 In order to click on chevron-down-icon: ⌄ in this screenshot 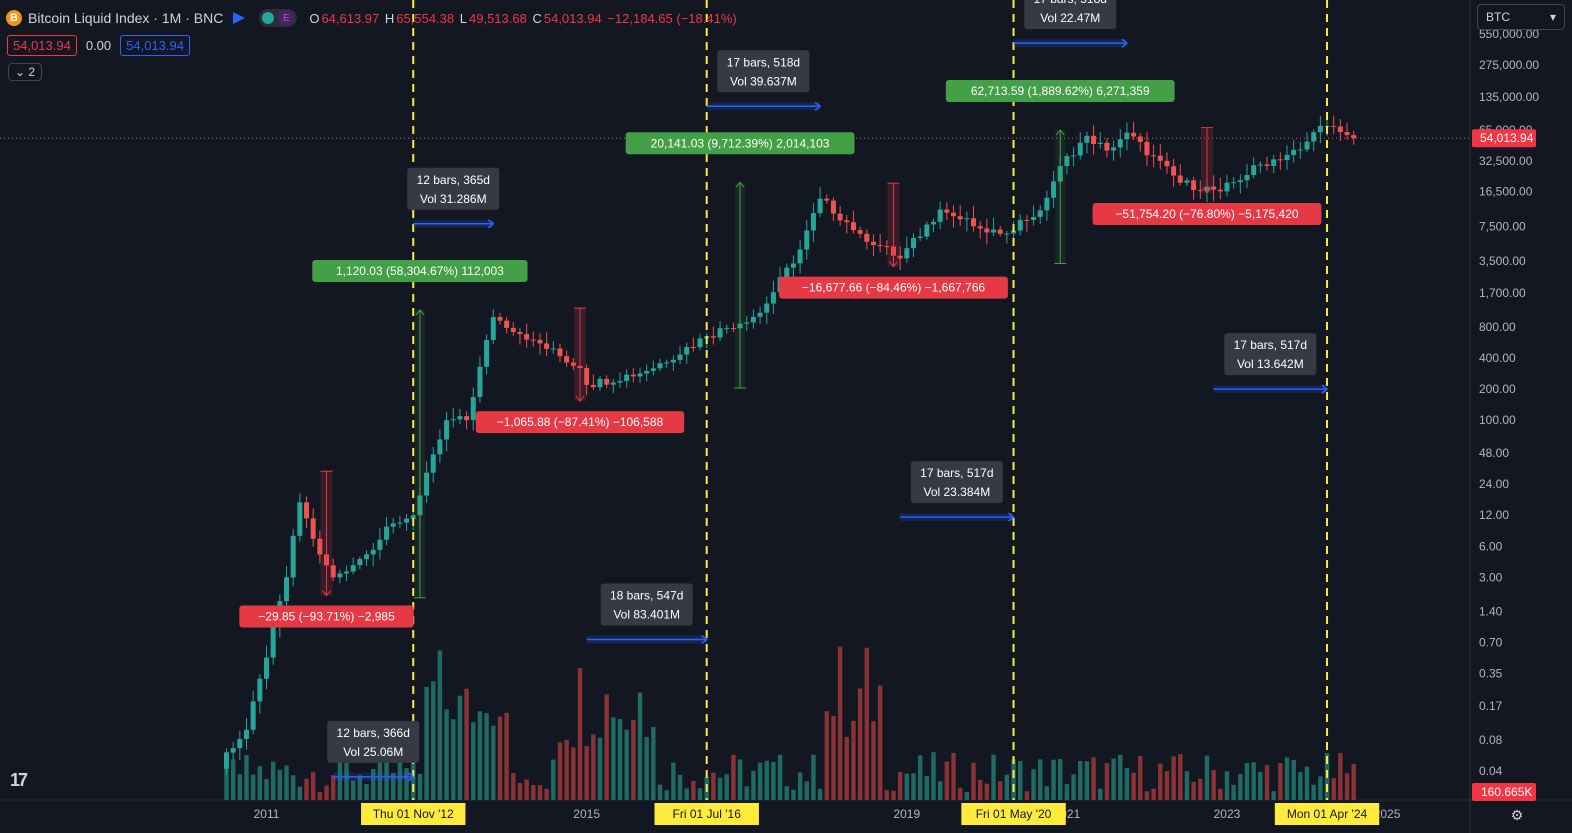, I will do `click(20, 72)`.